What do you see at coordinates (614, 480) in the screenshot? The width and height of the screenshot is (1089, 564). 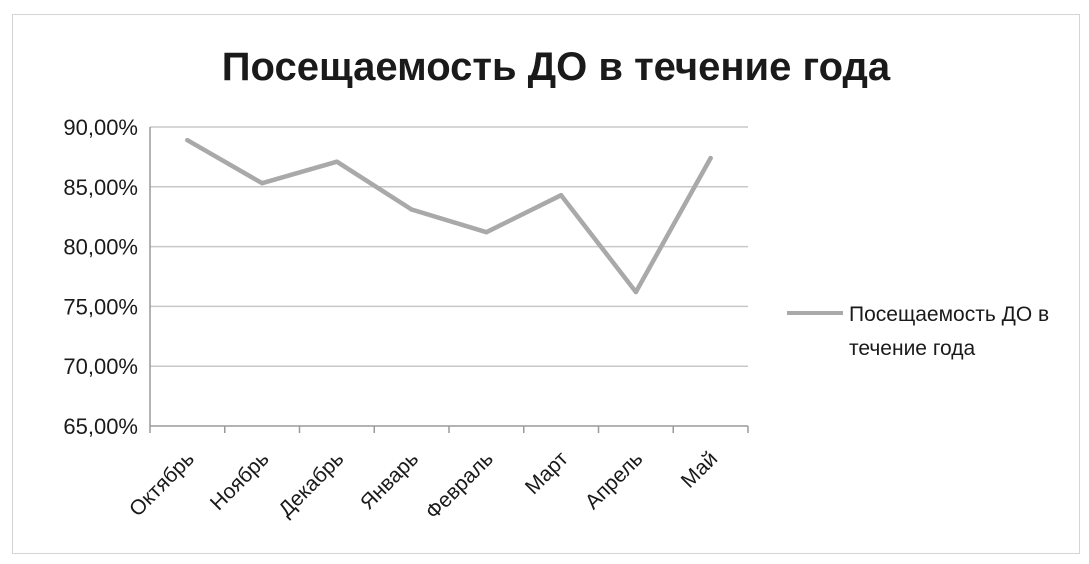 I see `x-tick-label: Апрель` at bounding box center [614, 480].